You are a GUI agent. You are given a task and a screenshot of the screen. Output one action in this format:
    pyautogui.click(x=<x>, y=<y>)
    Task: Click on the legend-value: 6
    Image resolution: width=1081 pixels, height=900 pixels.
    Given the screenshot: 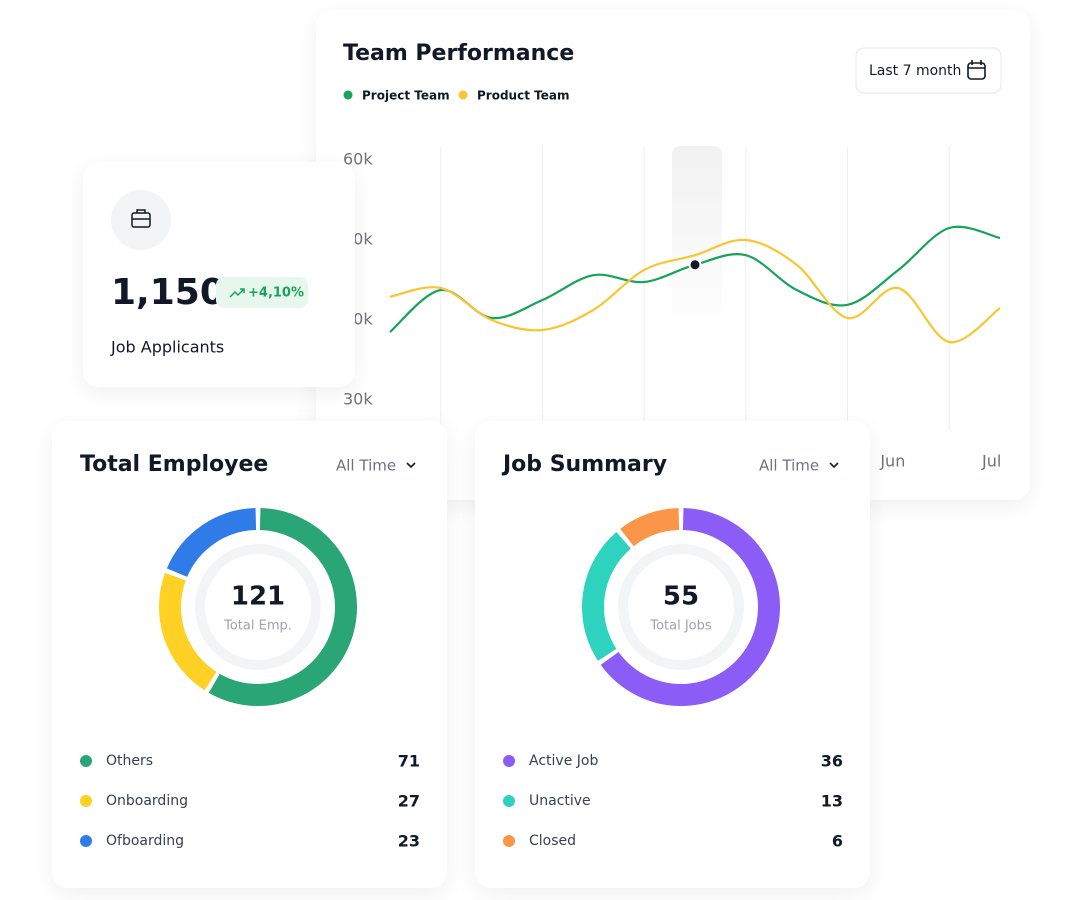 What is the action you would take?
    pyautogui.click(x=837, y=841)
    